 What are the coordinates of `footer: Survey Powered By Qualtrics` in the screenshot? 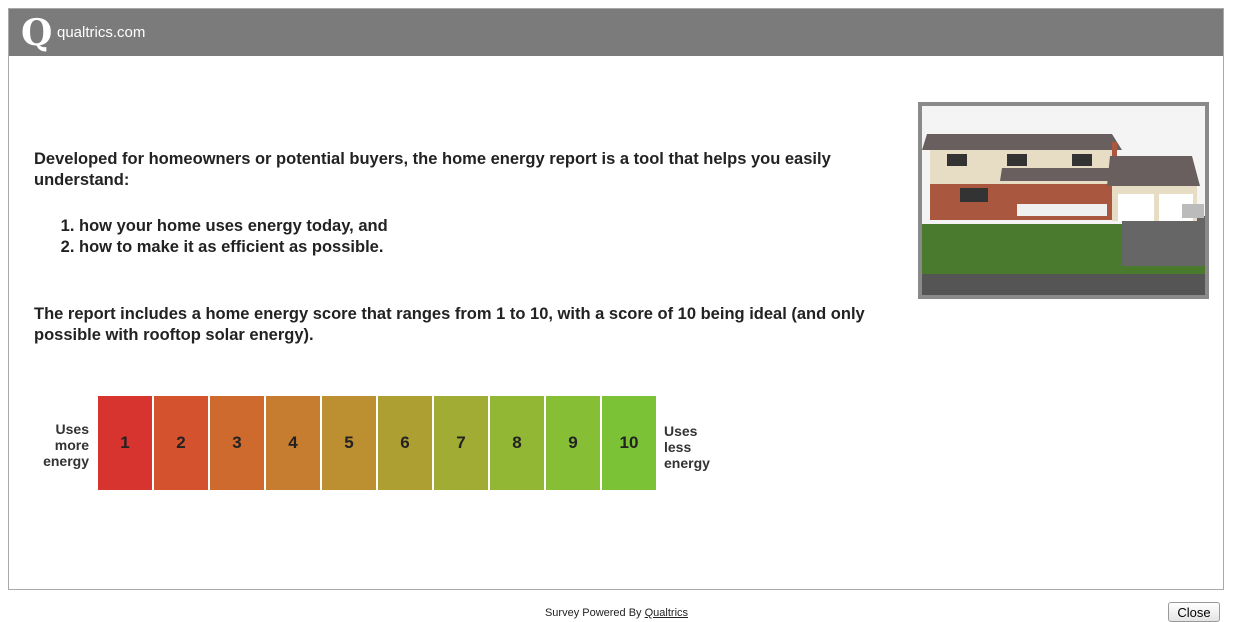 It's located at (616, 613).